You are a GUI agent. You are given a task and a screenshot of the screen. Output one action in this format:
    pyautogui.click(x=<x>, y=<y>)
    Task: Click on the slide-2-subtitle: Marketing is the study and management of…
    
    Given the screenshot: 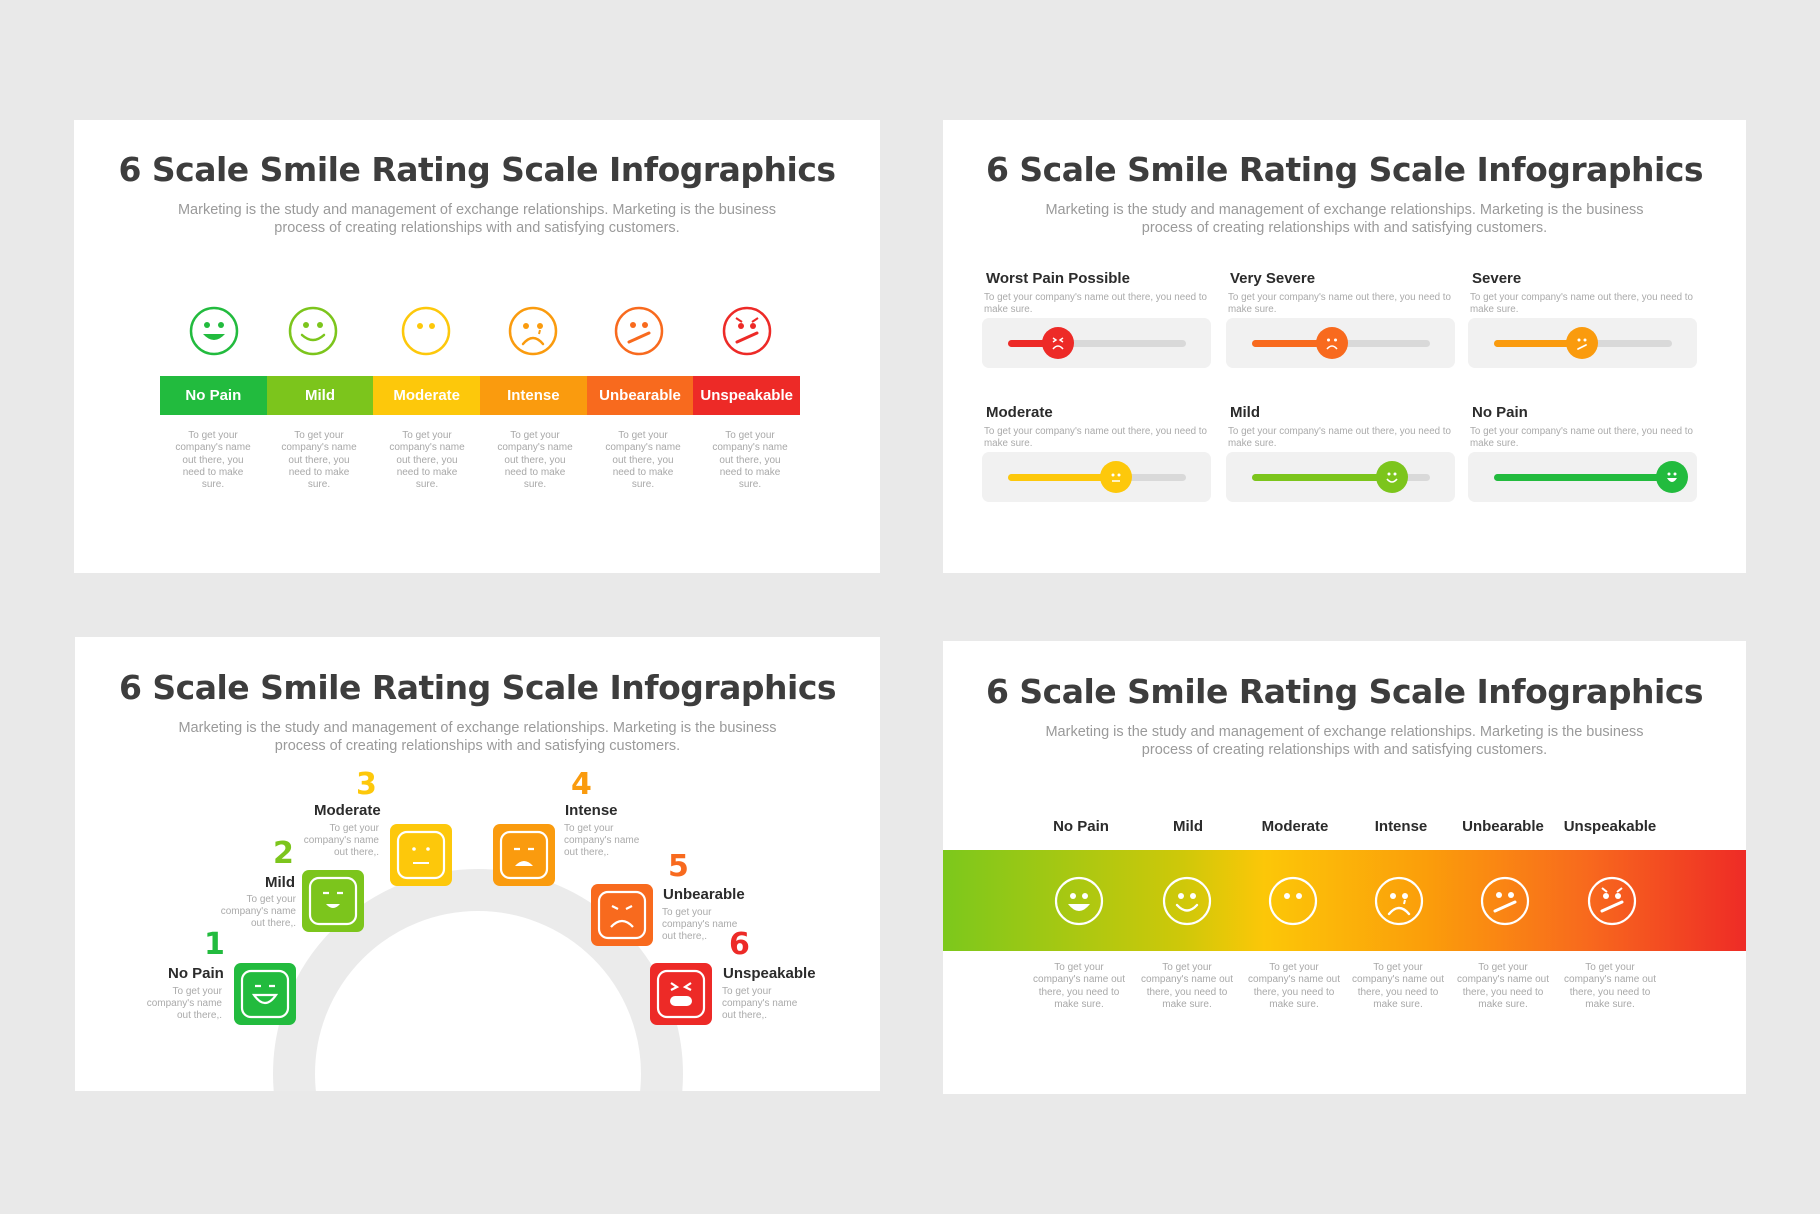 What is the action you would take?
    pyautogui.click(x=1344, y=219)
    